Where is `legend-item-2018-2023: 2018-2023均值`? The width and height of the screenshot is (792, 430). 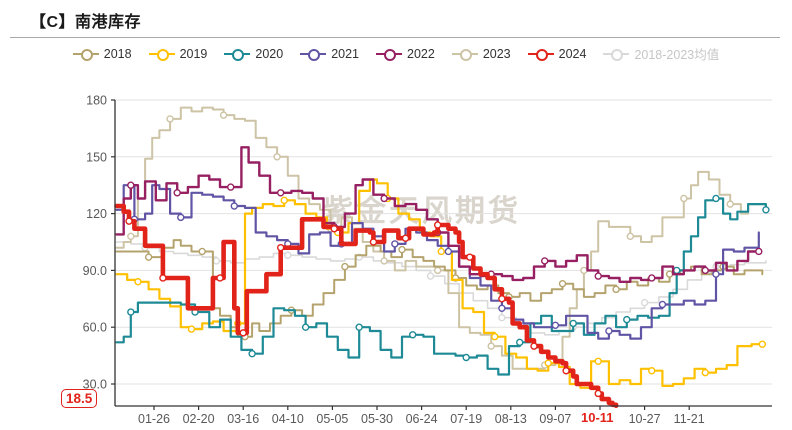 legend-item-2018-2023: 2018-2023均值 is located at coordinates (661, 53).